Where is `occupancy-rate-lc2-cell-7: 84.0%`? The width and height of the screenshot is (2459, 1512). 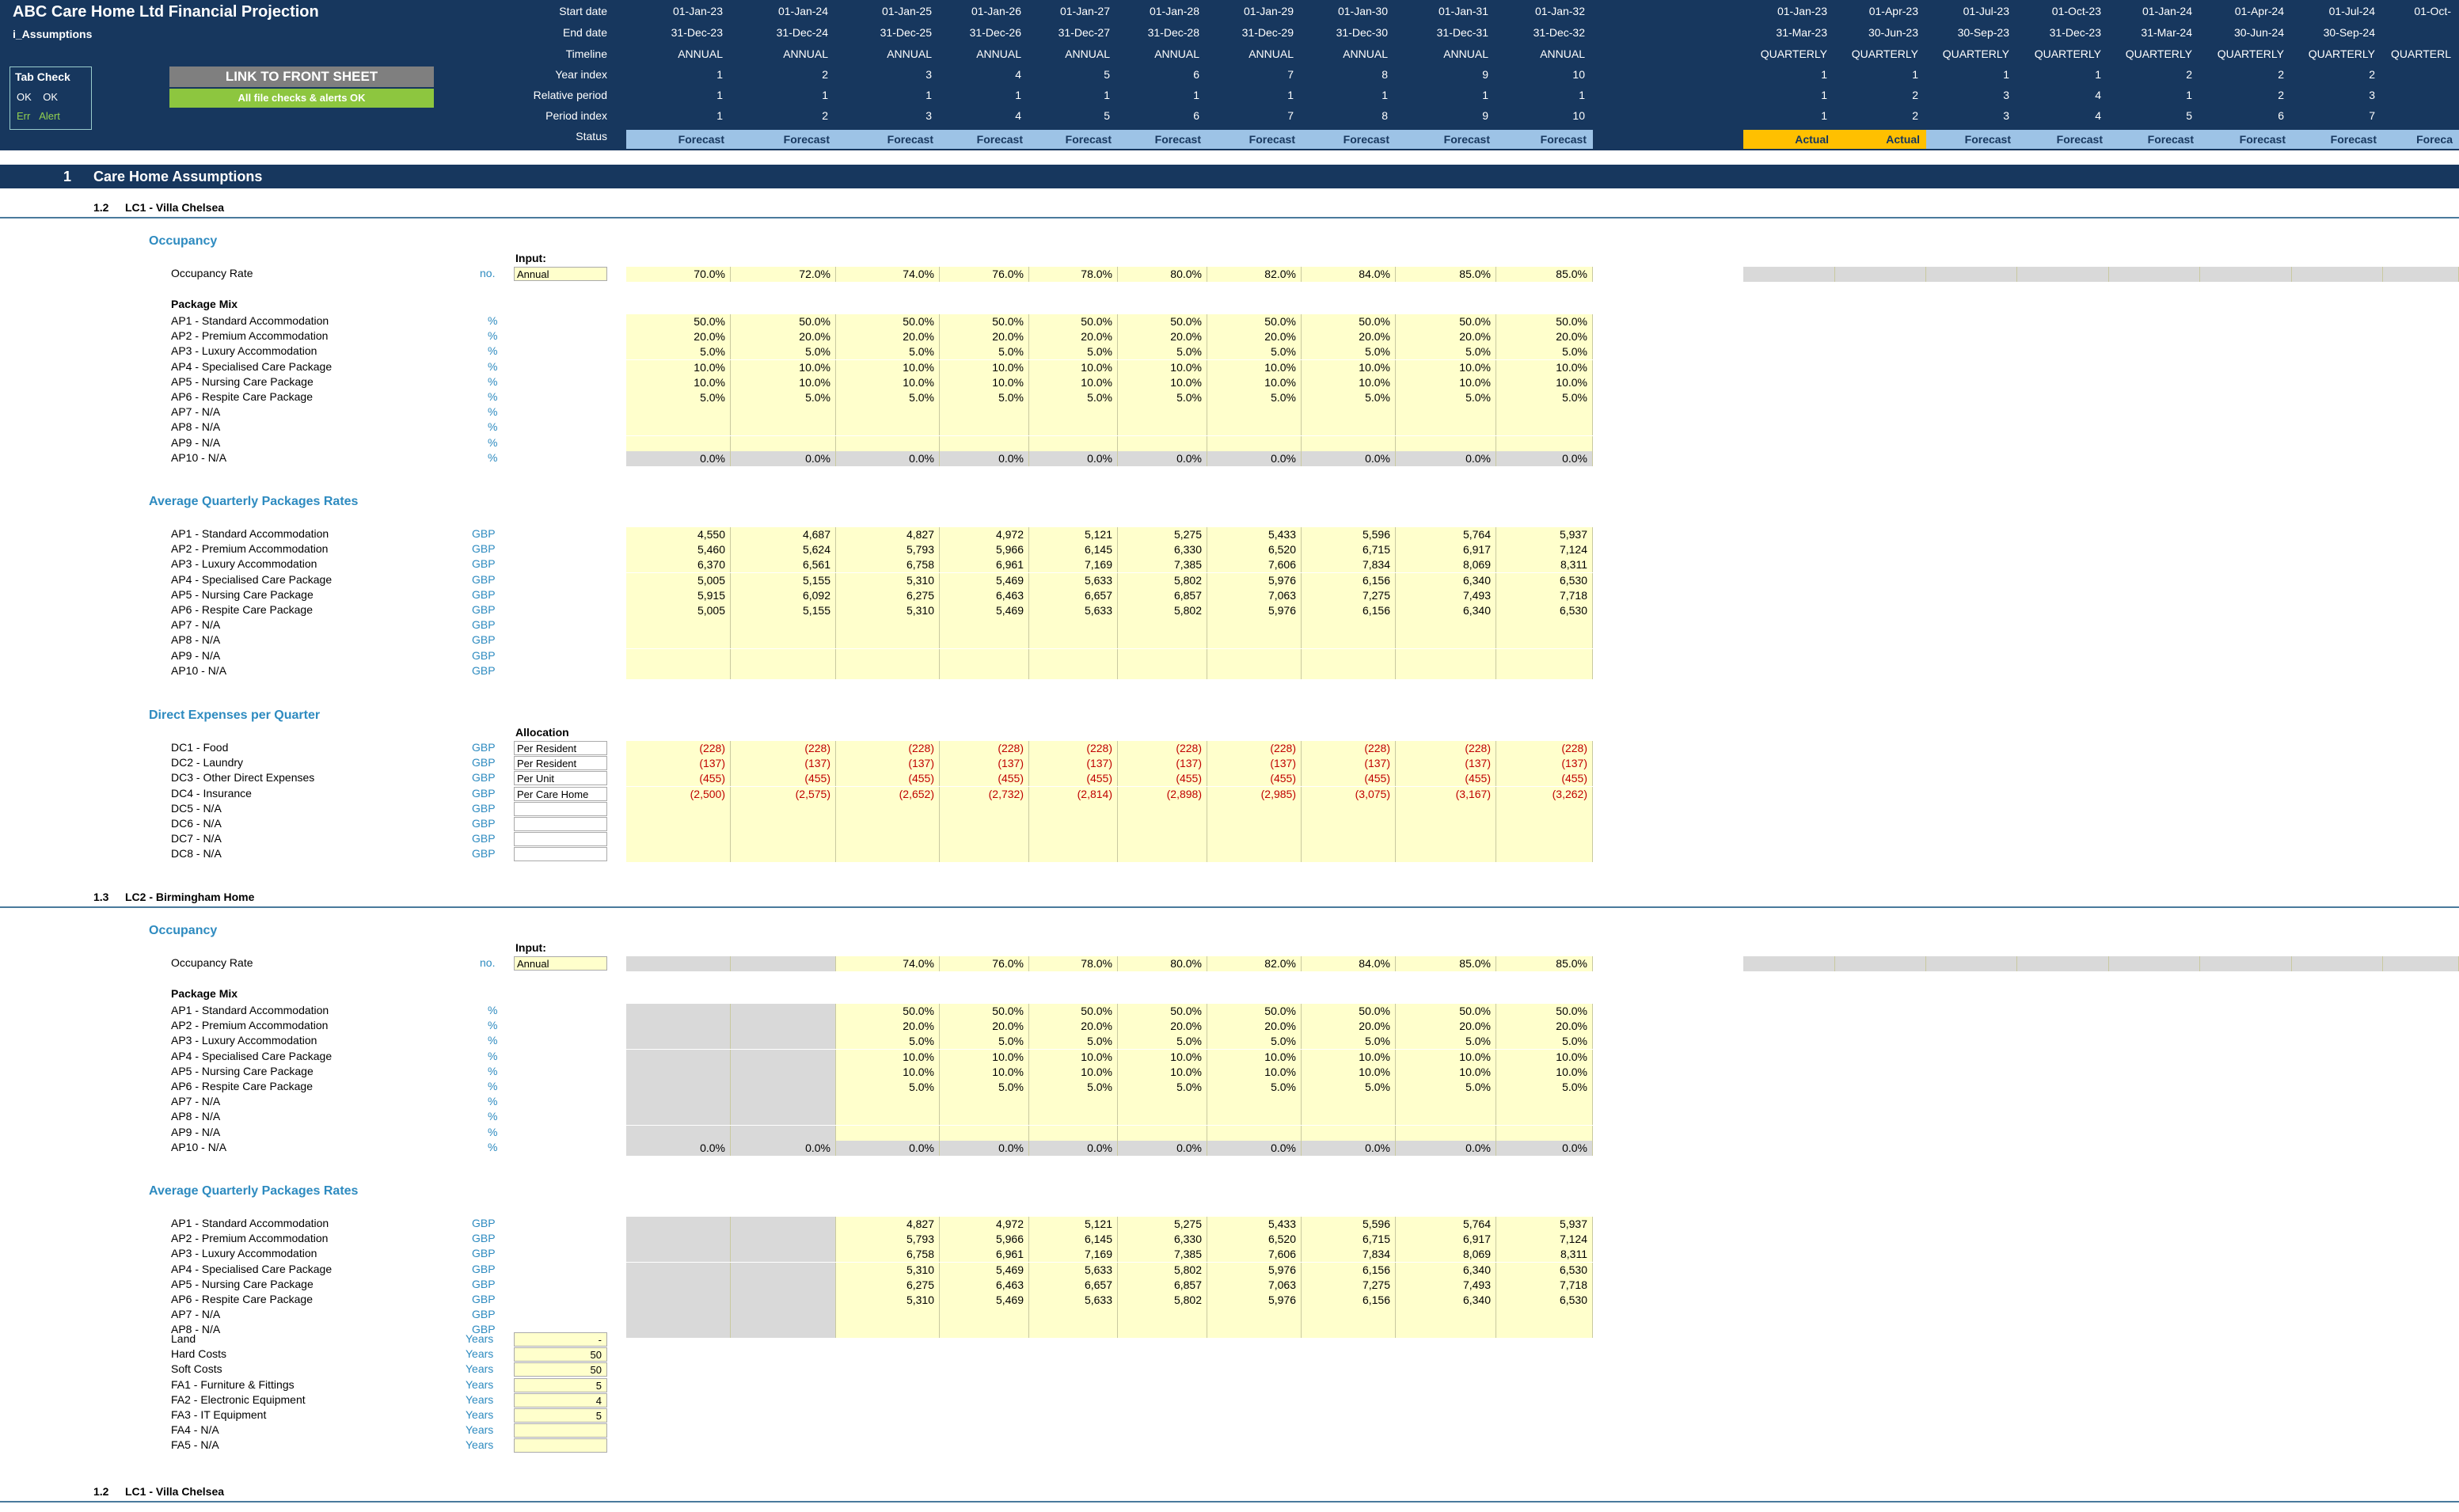 occupancy-rate-lc2-cell-7: 84.0% is located at coordinates (1349, 963).